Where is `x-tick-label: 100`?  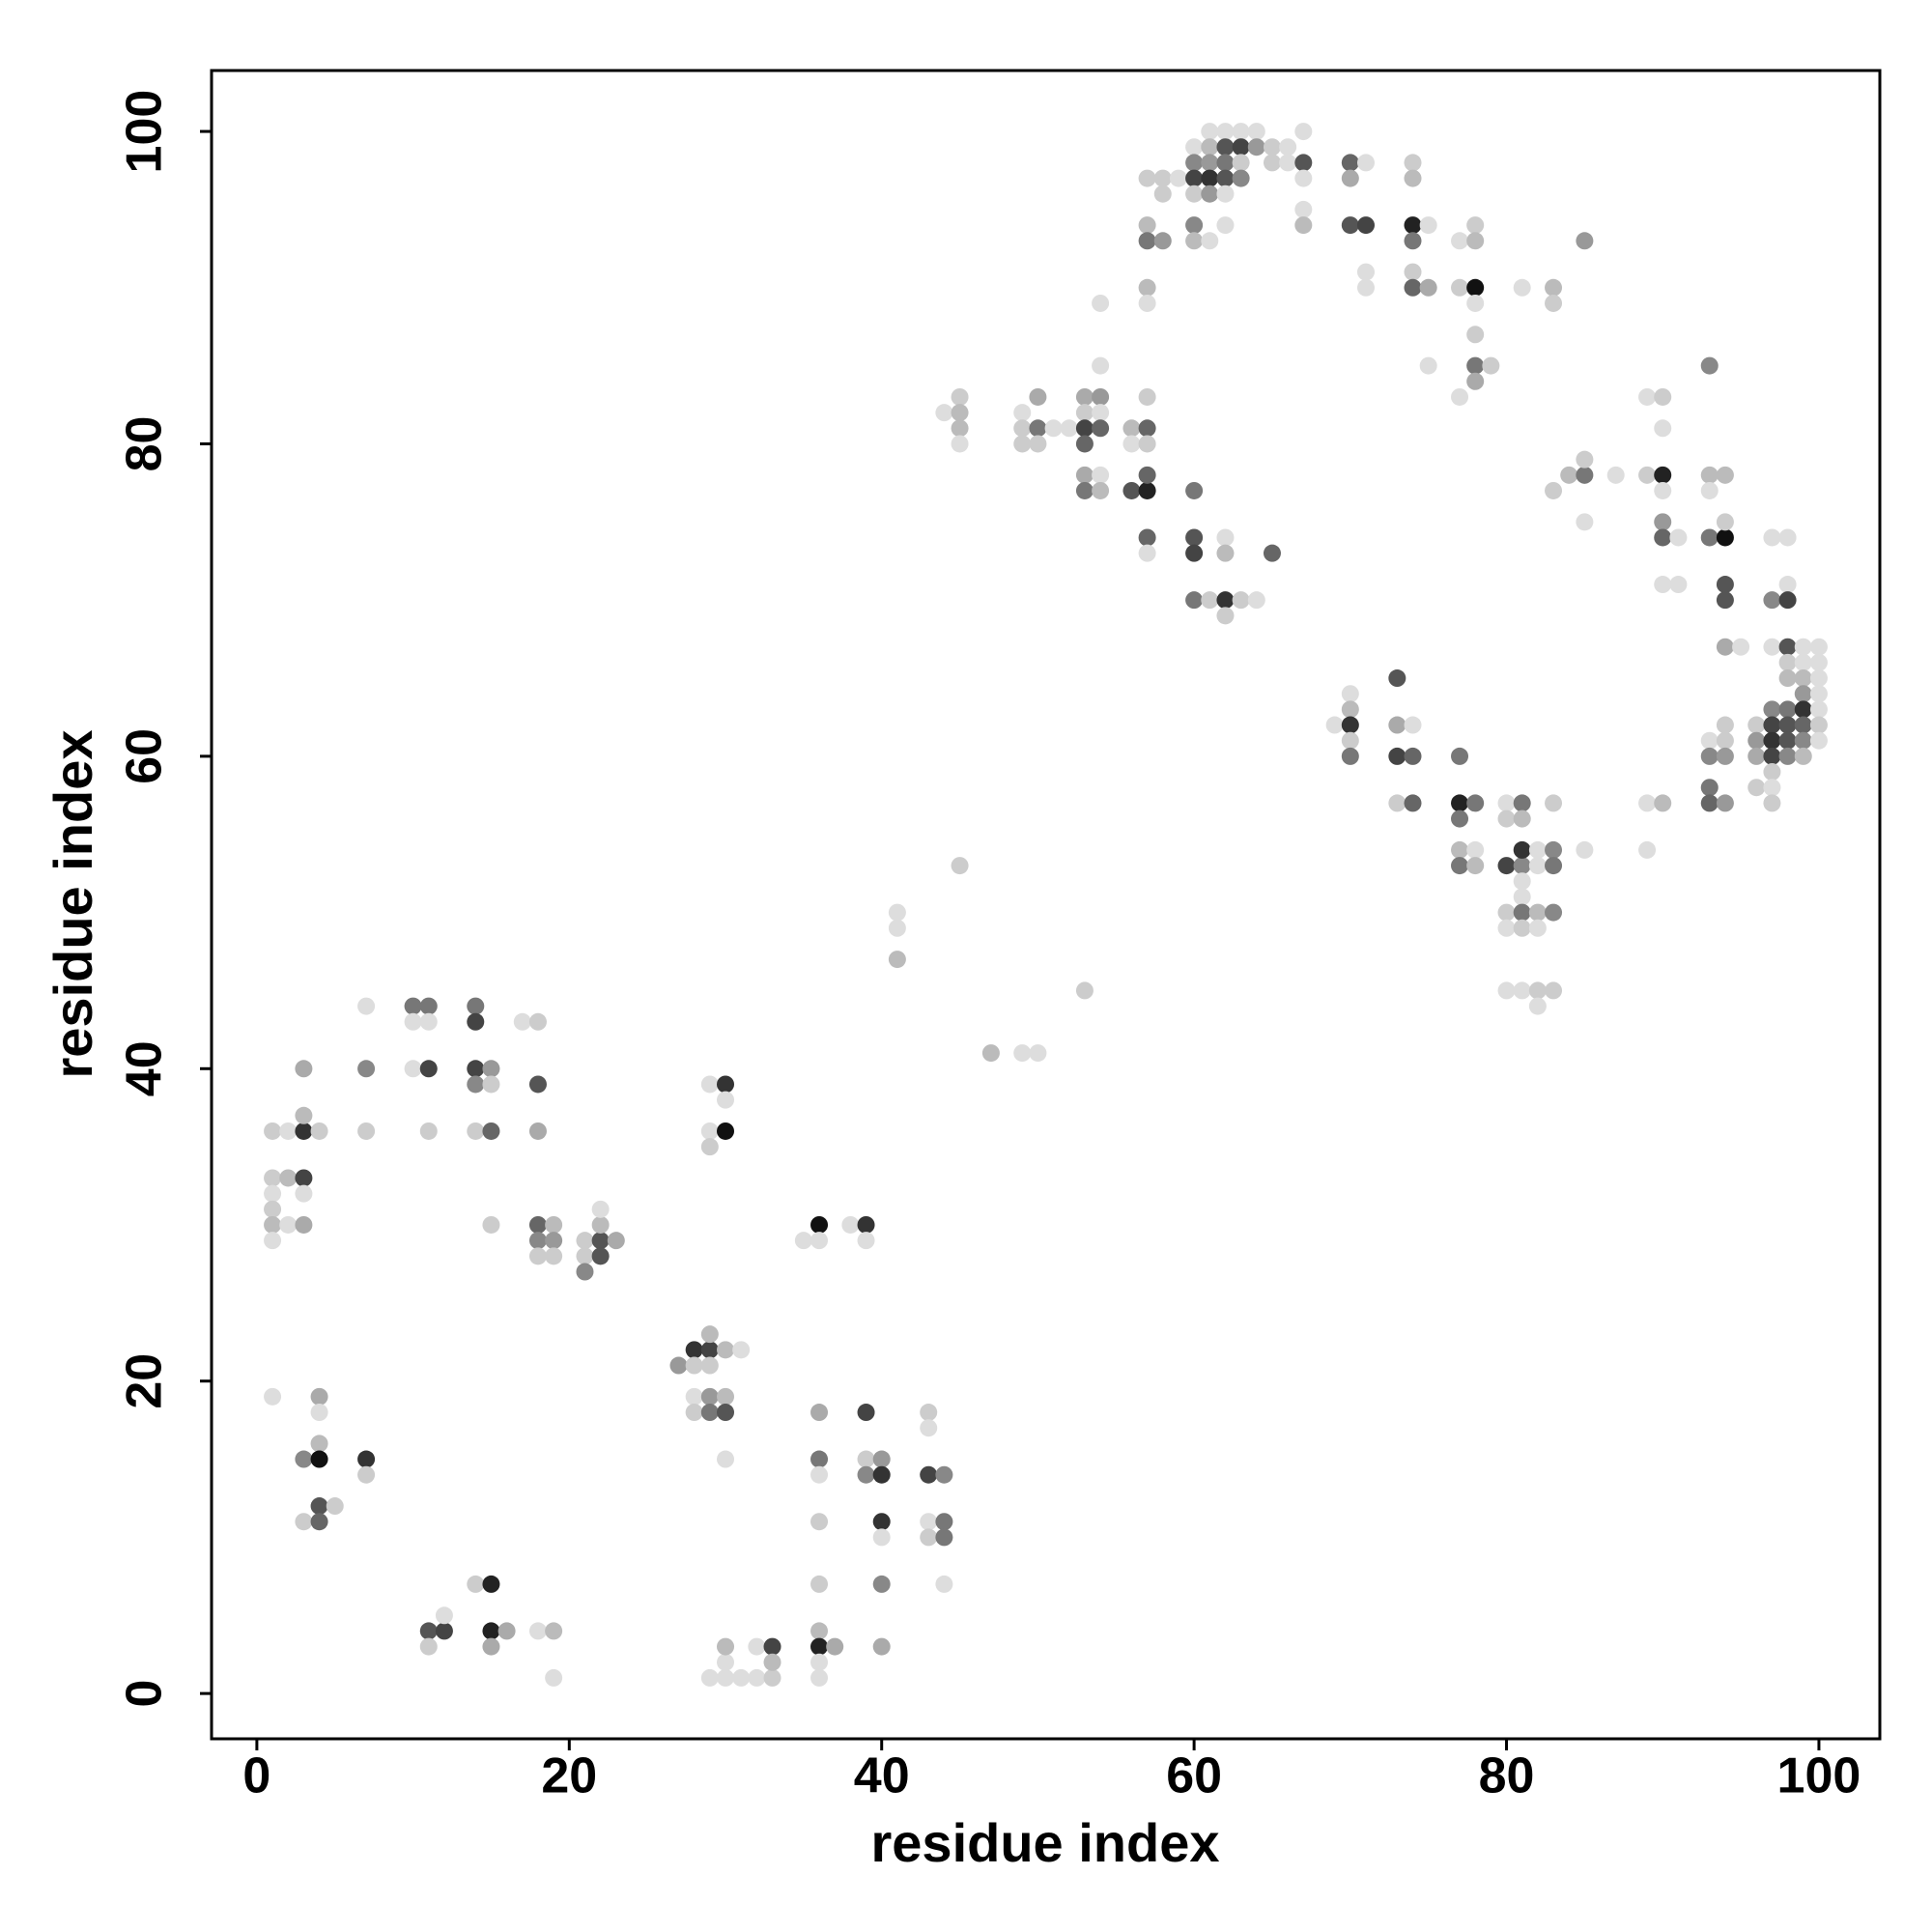 x-tick-label: 100 is located at coordinates (1819, 1776).